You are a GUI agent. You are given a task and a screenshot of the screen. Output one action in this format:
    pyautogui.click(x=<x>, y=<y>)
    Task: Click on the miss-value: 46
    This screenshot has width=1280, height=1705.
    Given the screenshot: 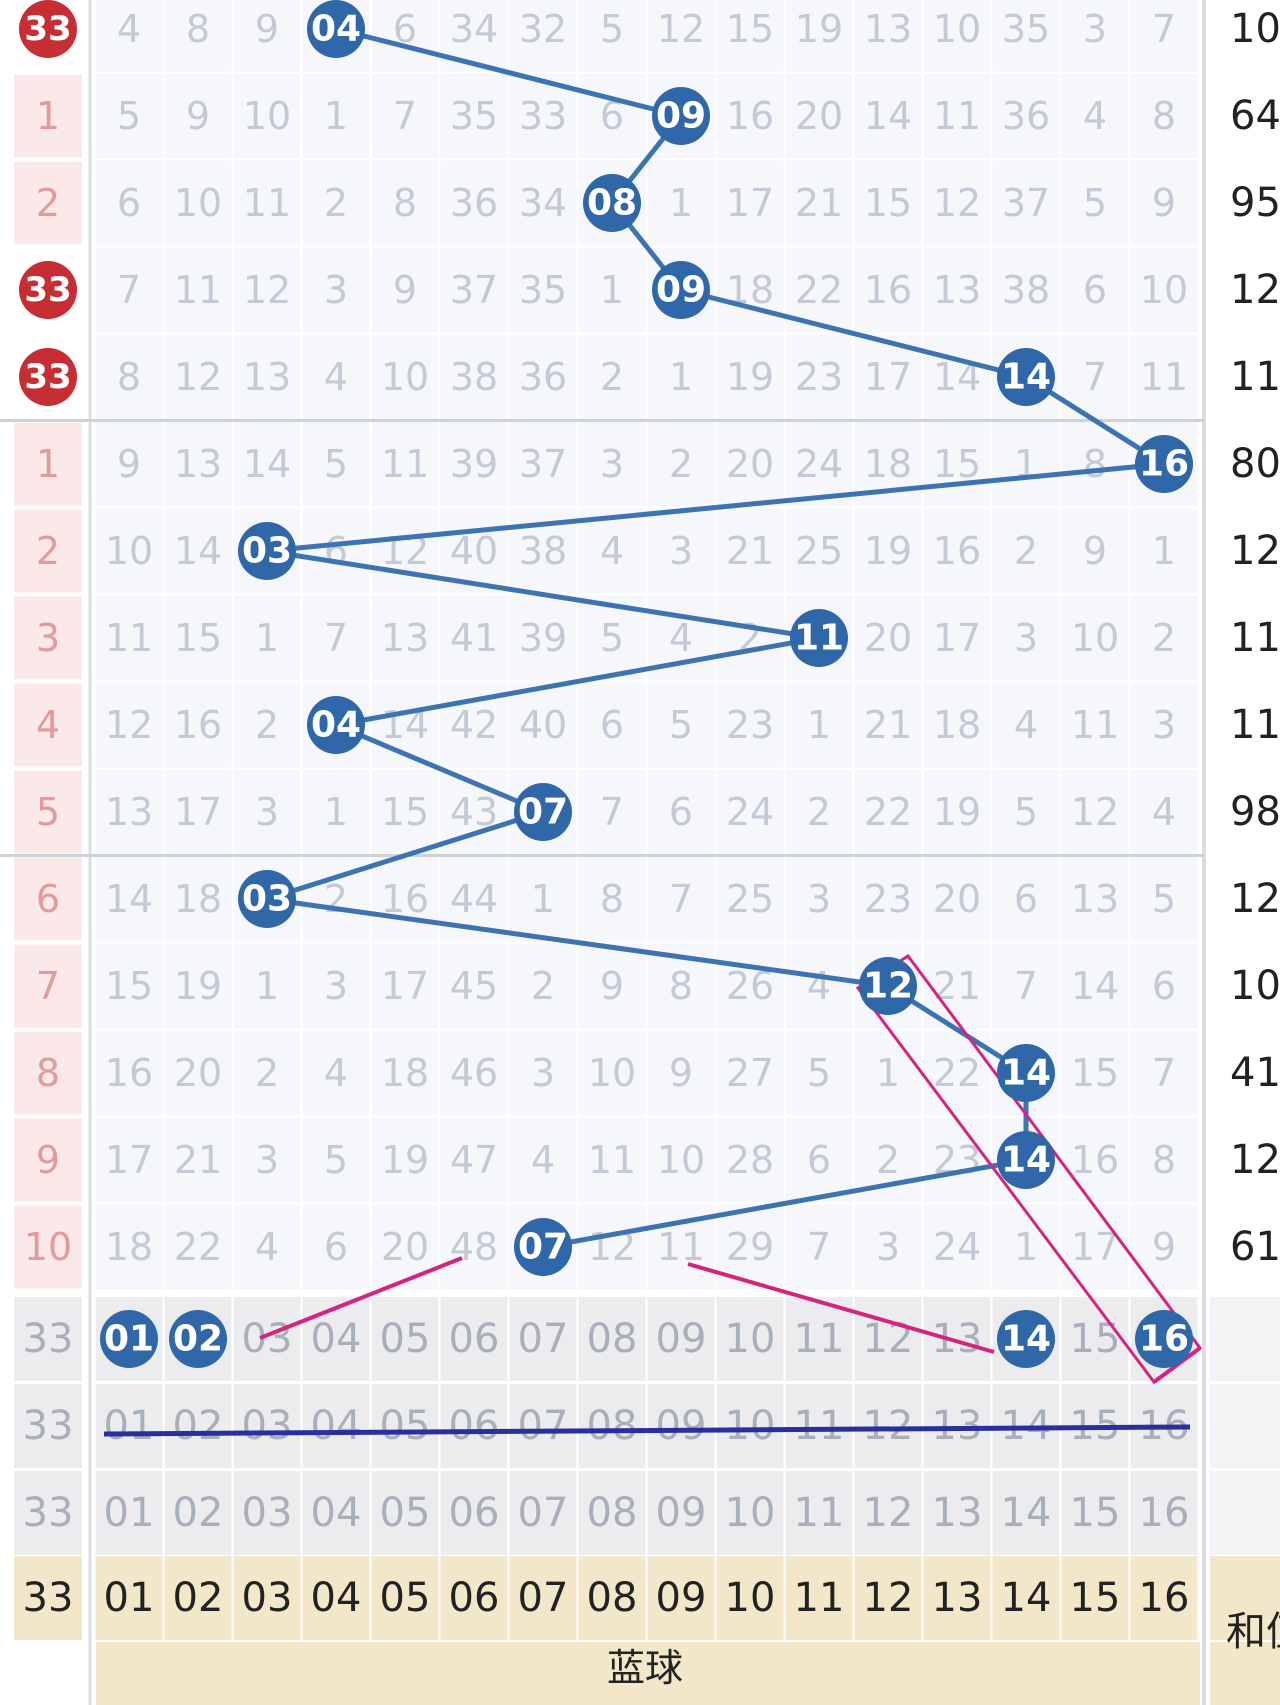 What is the action you would take?
    pyautogui.click(x=474, y=1073)
    